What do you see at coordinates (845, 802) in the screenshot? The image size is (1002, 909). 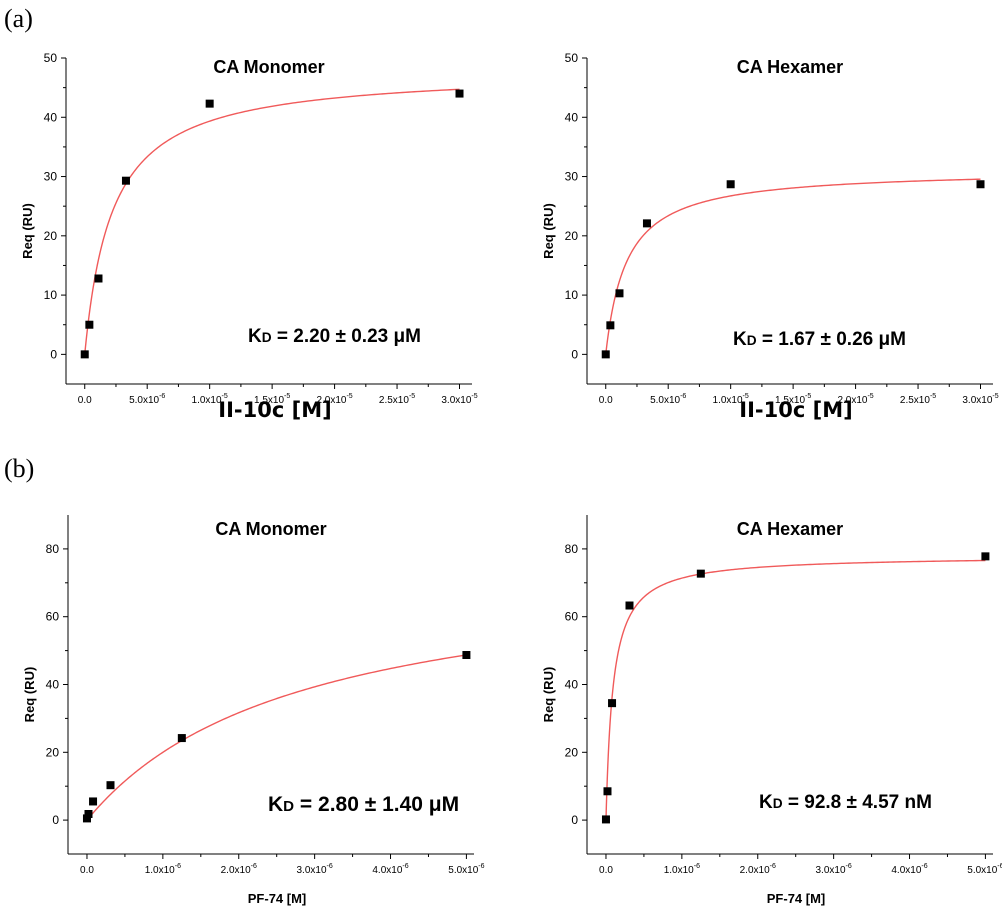 I see `kd-annotation: KD = 92.8 ± 4.57 nM` at bounding box center [845, 802].